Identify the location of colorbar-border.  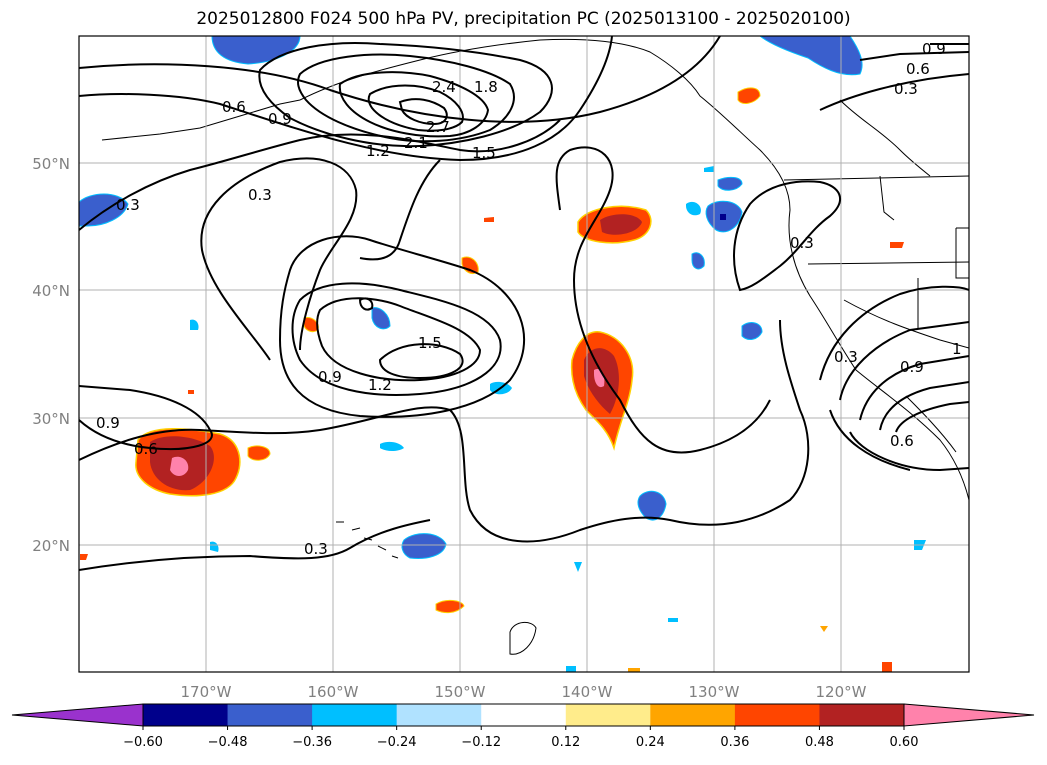
(523, 715).